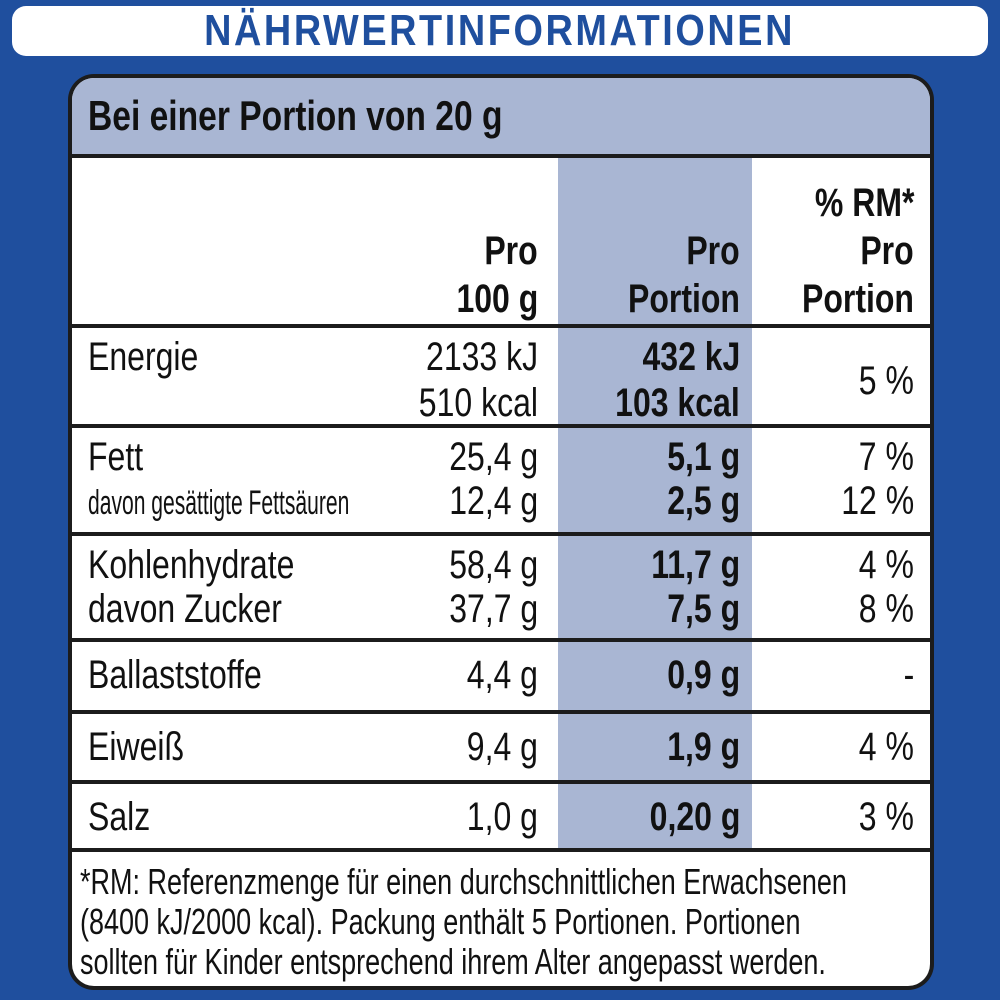 The image size is (1000, 1000). I want to click on fett-portion: 5,1 g, so click(703, 457).